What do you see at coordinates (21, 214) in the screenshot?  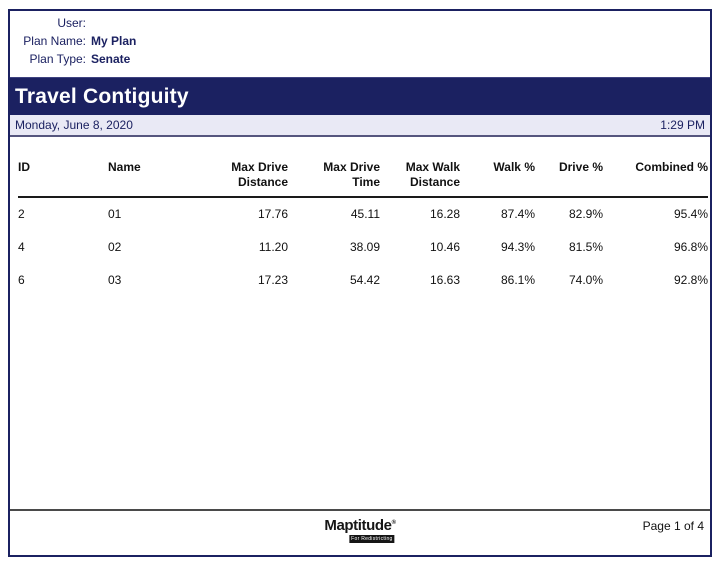 I see `cell-id: 2` at bounding box center [21, 214].